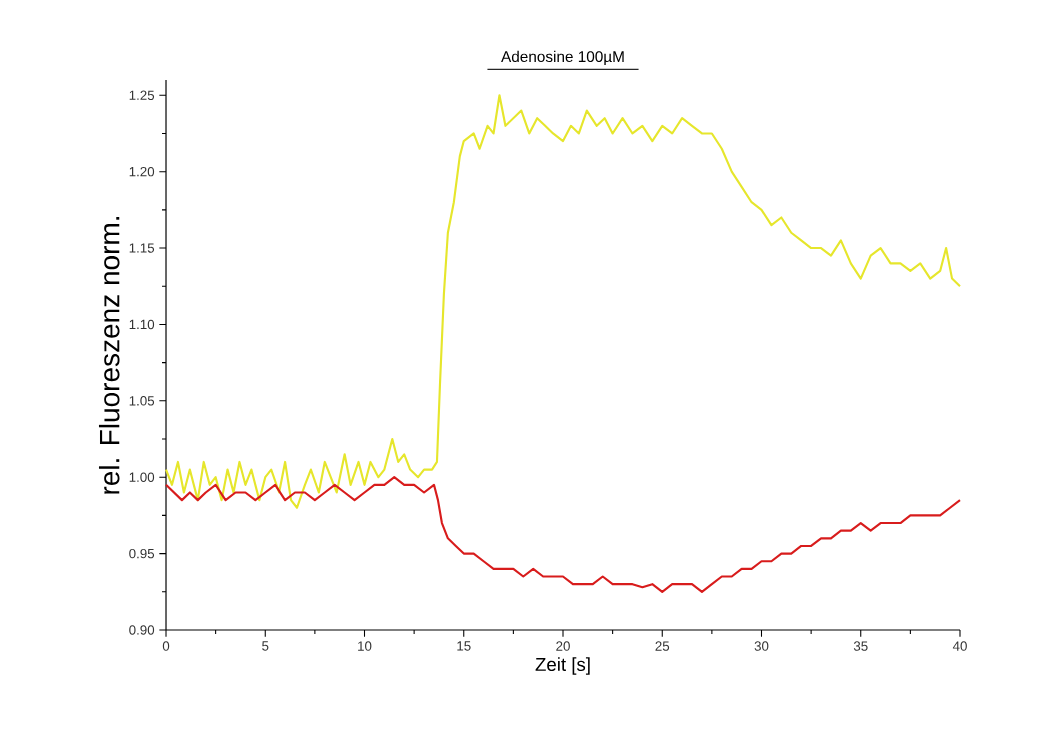 Image resolution: width=1053 pixels, height=731 pixels. What do you see at coordinates (562, 666) in the screenshot?
I see `x-axis-title: Zeit [s]` at bounding box center [562, 666].